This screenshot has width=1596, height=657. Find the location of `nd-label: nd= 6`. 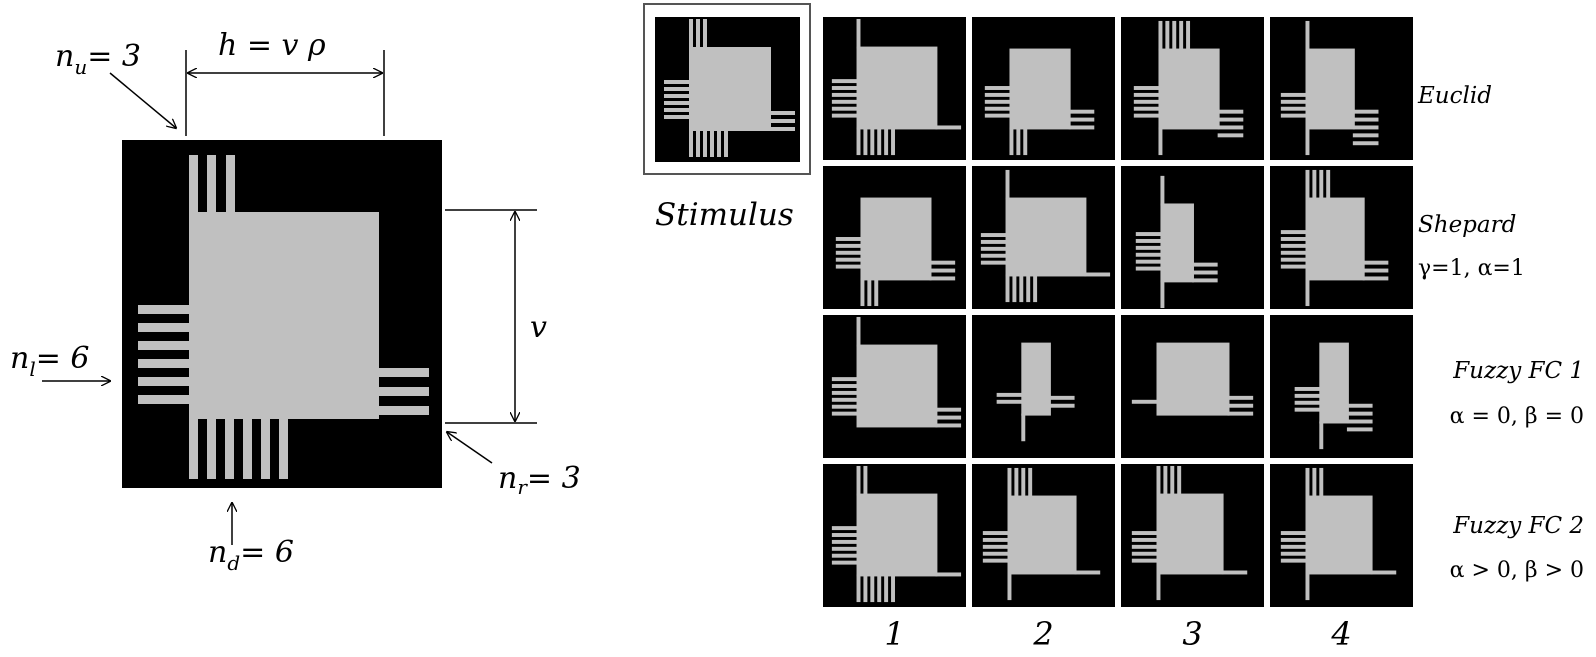

nd-label: nd= 6 is located at coordinates (251, 555).